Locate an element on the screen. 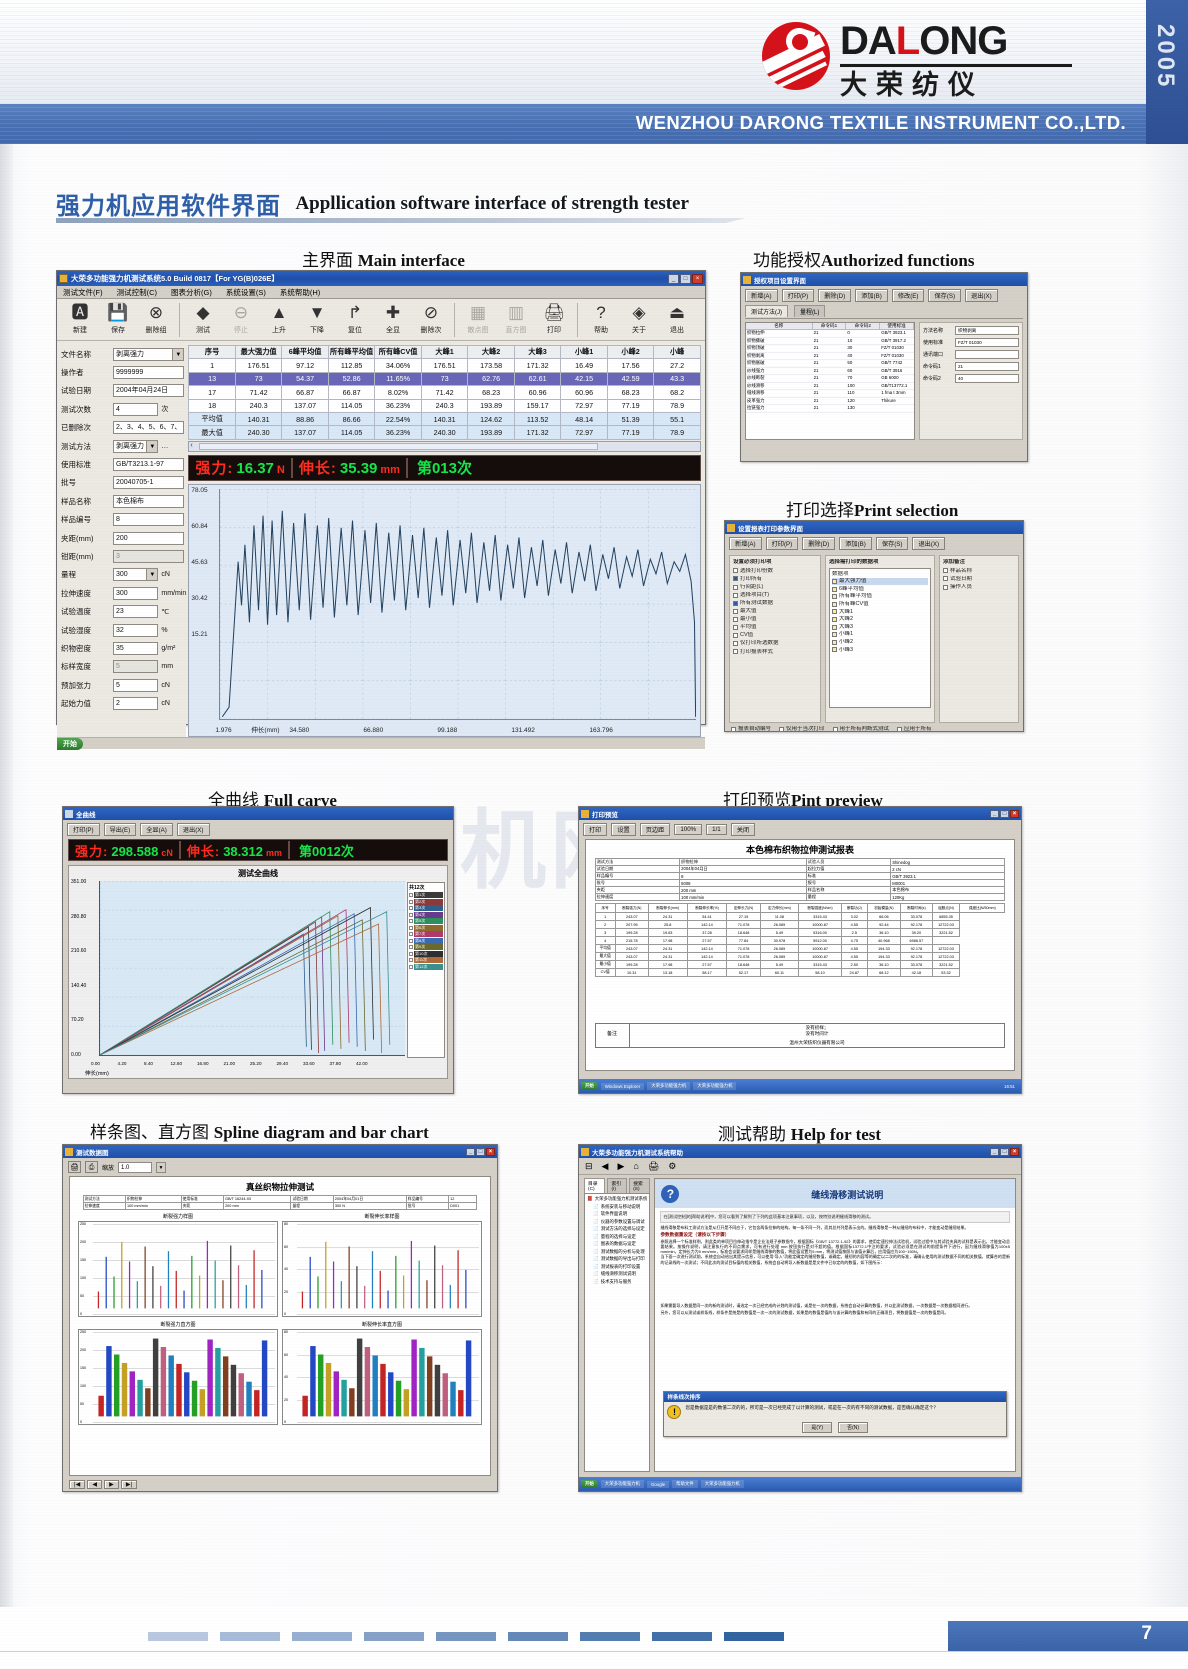 This screenshot has width=1188, height=1669. help-tab-0: 目录(C) is located at coordinates (595, 1185).